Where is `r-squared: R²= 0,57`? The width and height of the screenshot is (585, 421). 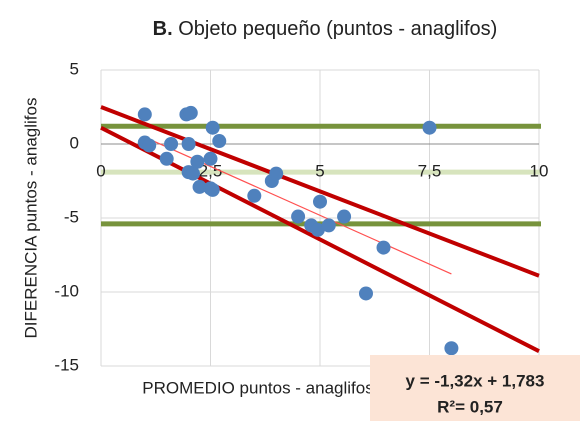
r-squared: R²= 0,57 is located at coordinates (470, 406).